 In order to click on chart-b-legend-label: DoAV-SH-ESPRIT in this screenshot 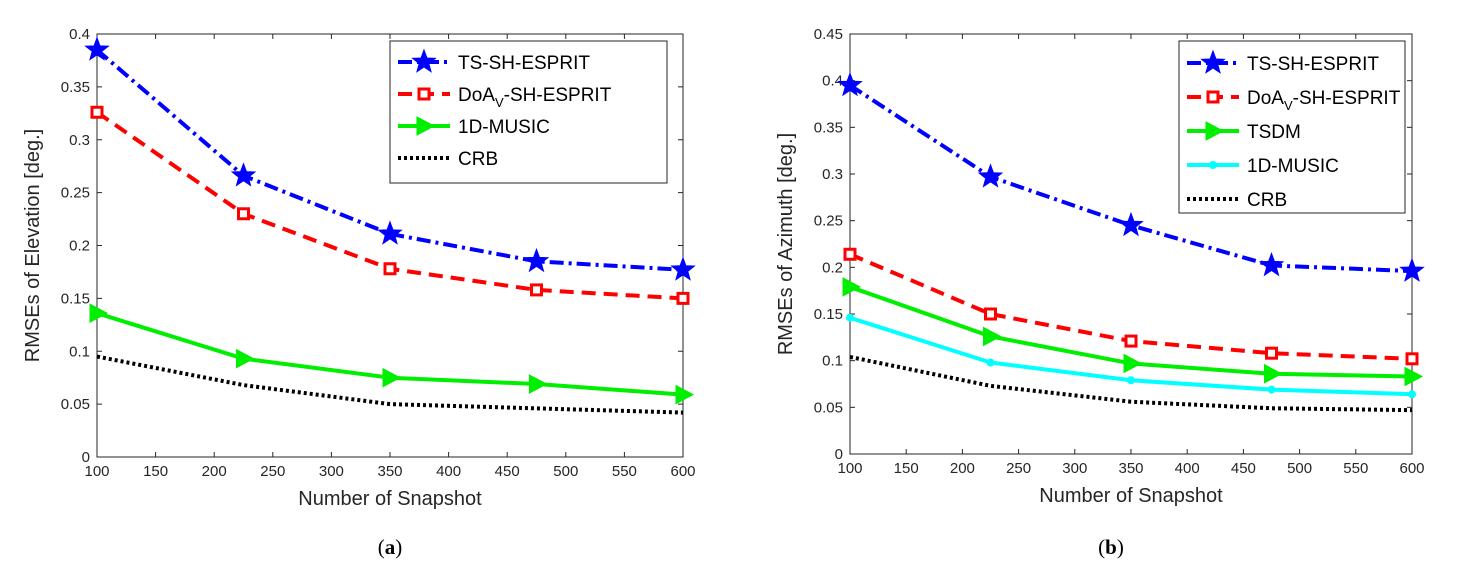, I will do `click(1324, 100)`.